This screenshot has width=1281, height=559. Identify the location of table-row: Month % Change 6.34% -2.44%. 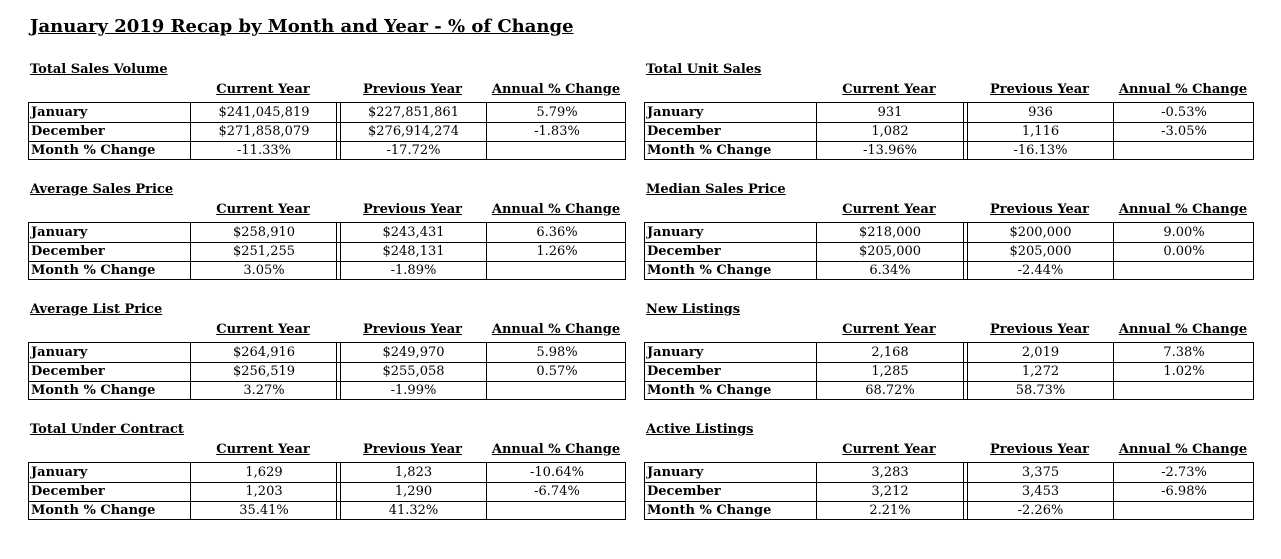
(949, 270).